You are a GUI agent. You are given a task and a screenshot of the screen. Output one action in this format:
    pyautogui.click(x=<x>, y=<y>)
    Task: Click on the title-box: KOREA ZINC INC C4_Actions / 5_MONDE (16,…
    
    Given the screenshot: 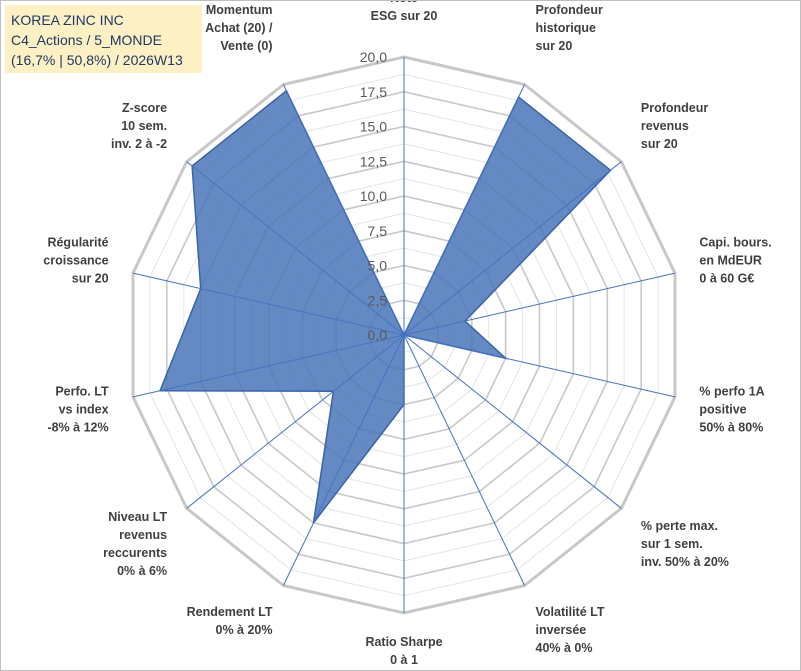 What is the action you would take?
    pyautogui.click(x=103, y=39)
    